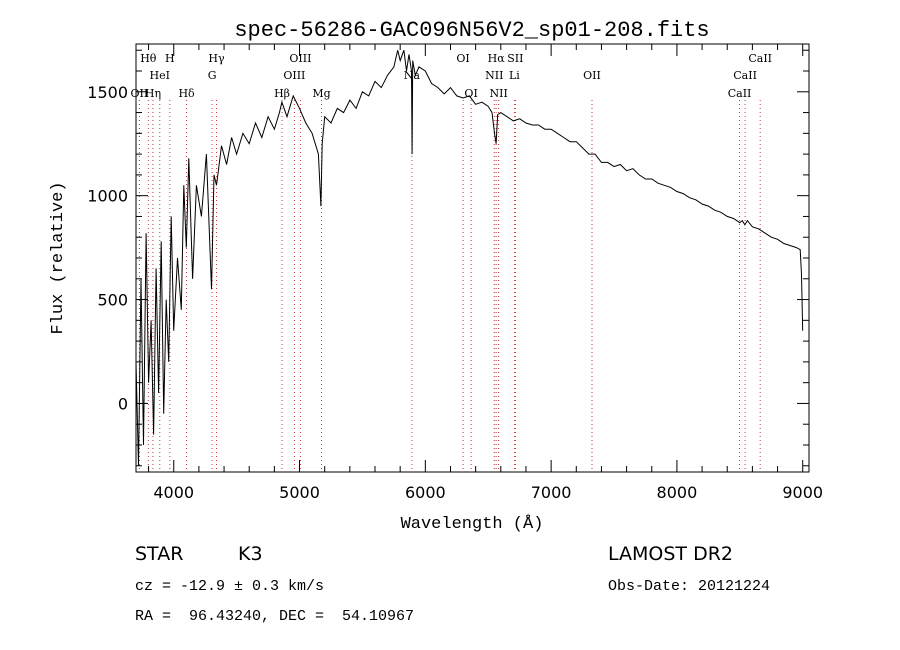 The image size is (900, 650). What do you see at coordinates (216, 58) in the screenshot?
I see `spectral-line-label: Hγ` at bounding box center [216, 58].